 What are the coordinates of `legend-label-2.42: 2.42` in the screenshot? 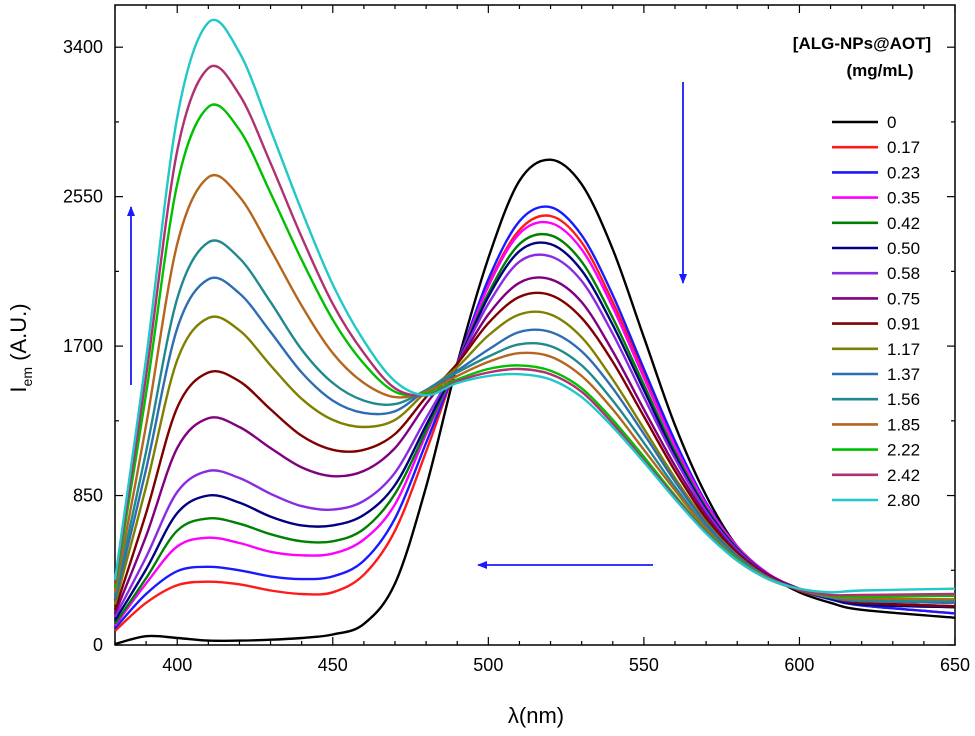 It's located at (903, 475).